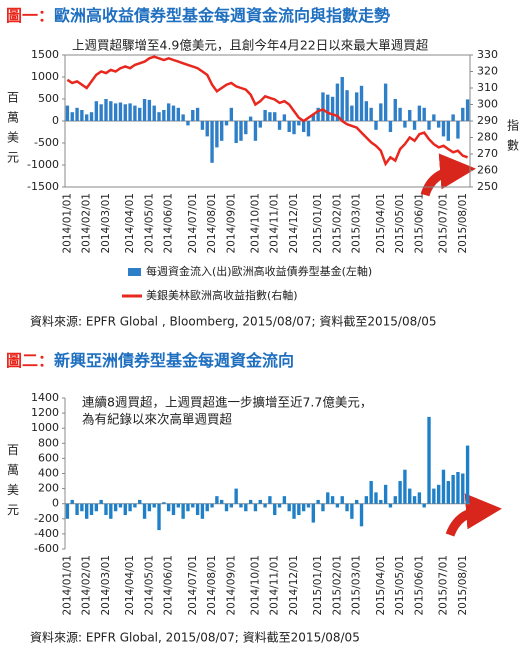 This screenshot has width=527, height=653. Describe the element at coordinates (443, 585) in the screenshot. I see `x-tick-label: 2015/07/01` at that location.